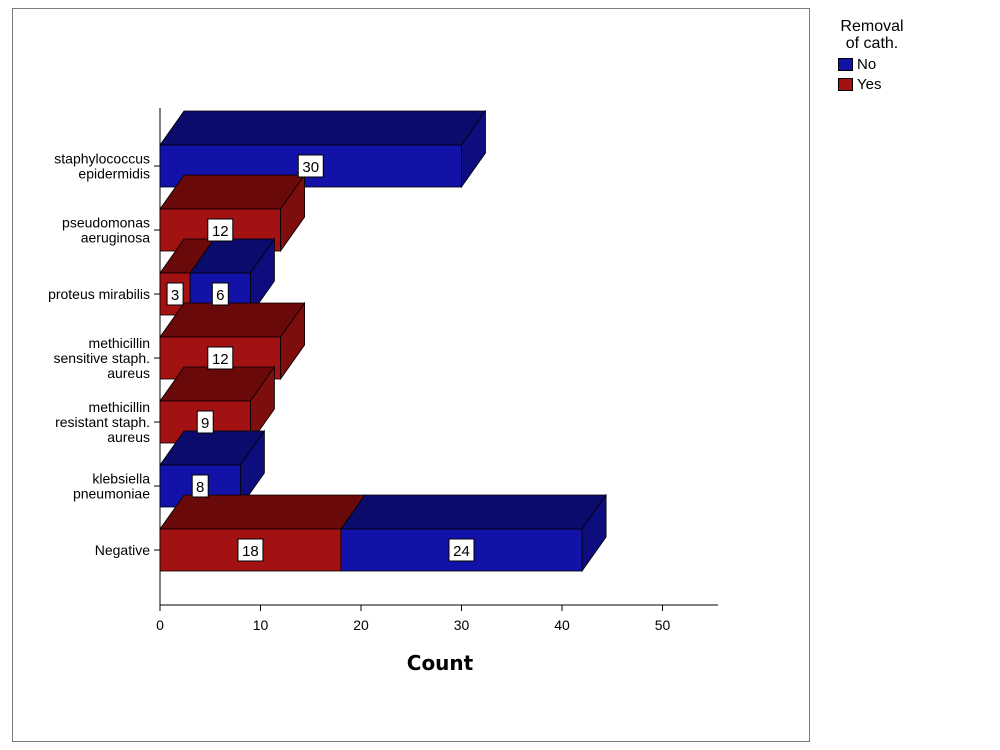 The width and height of the screenshot is (1000, 750). I want to click on x-tick-label: 40, so click(562, 625).